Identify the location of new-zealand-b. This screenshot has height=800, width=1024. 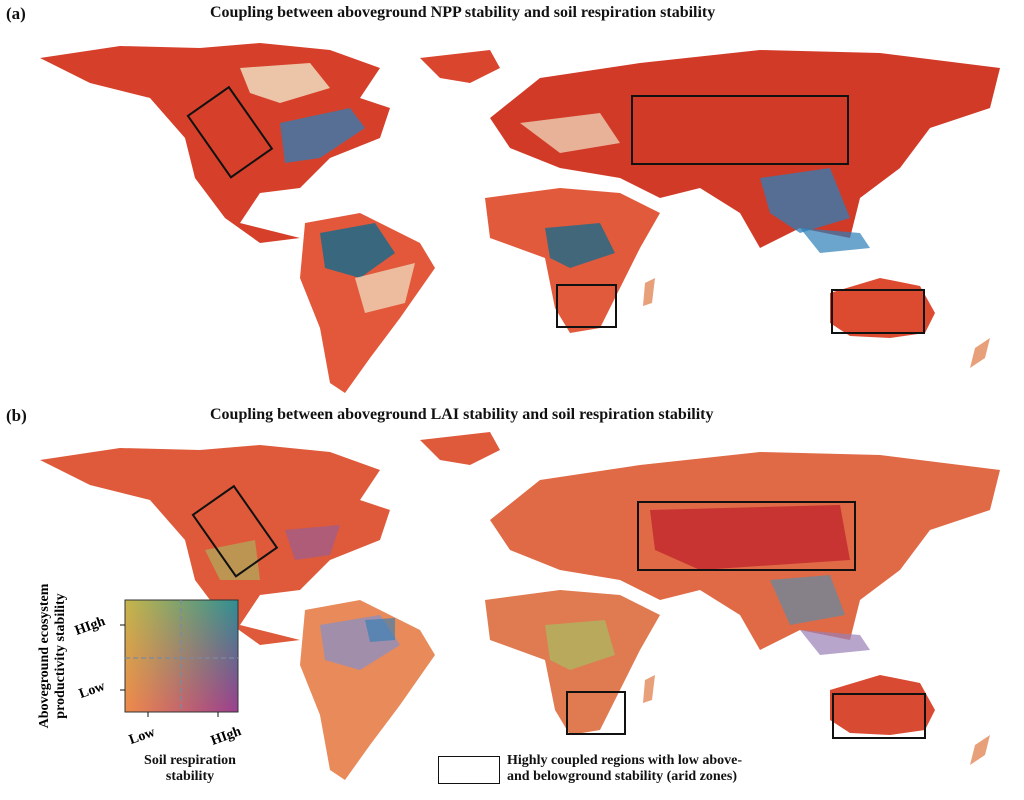
(980, 750).